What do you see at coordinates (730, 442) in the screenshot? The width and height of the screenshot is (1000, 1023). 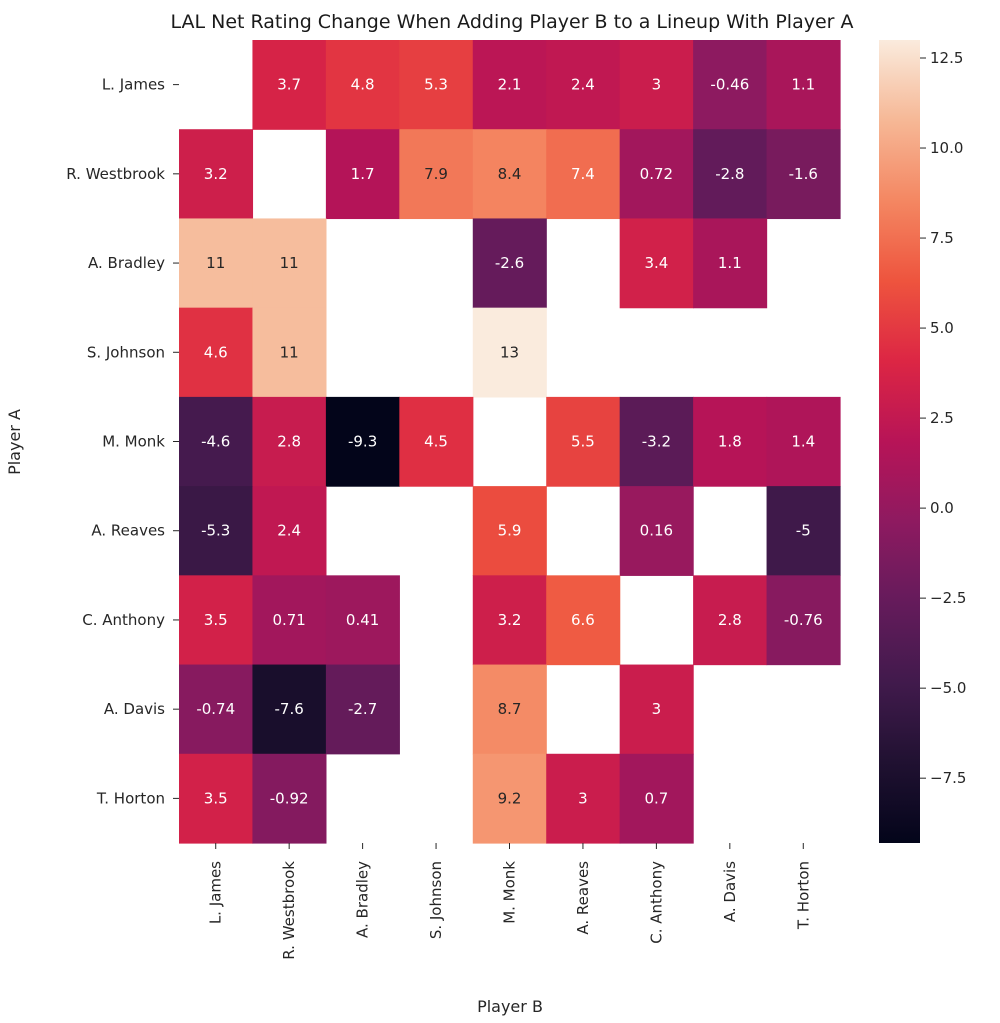 I see `cell-value-label: 1.8` at bounding box center [730, 442].